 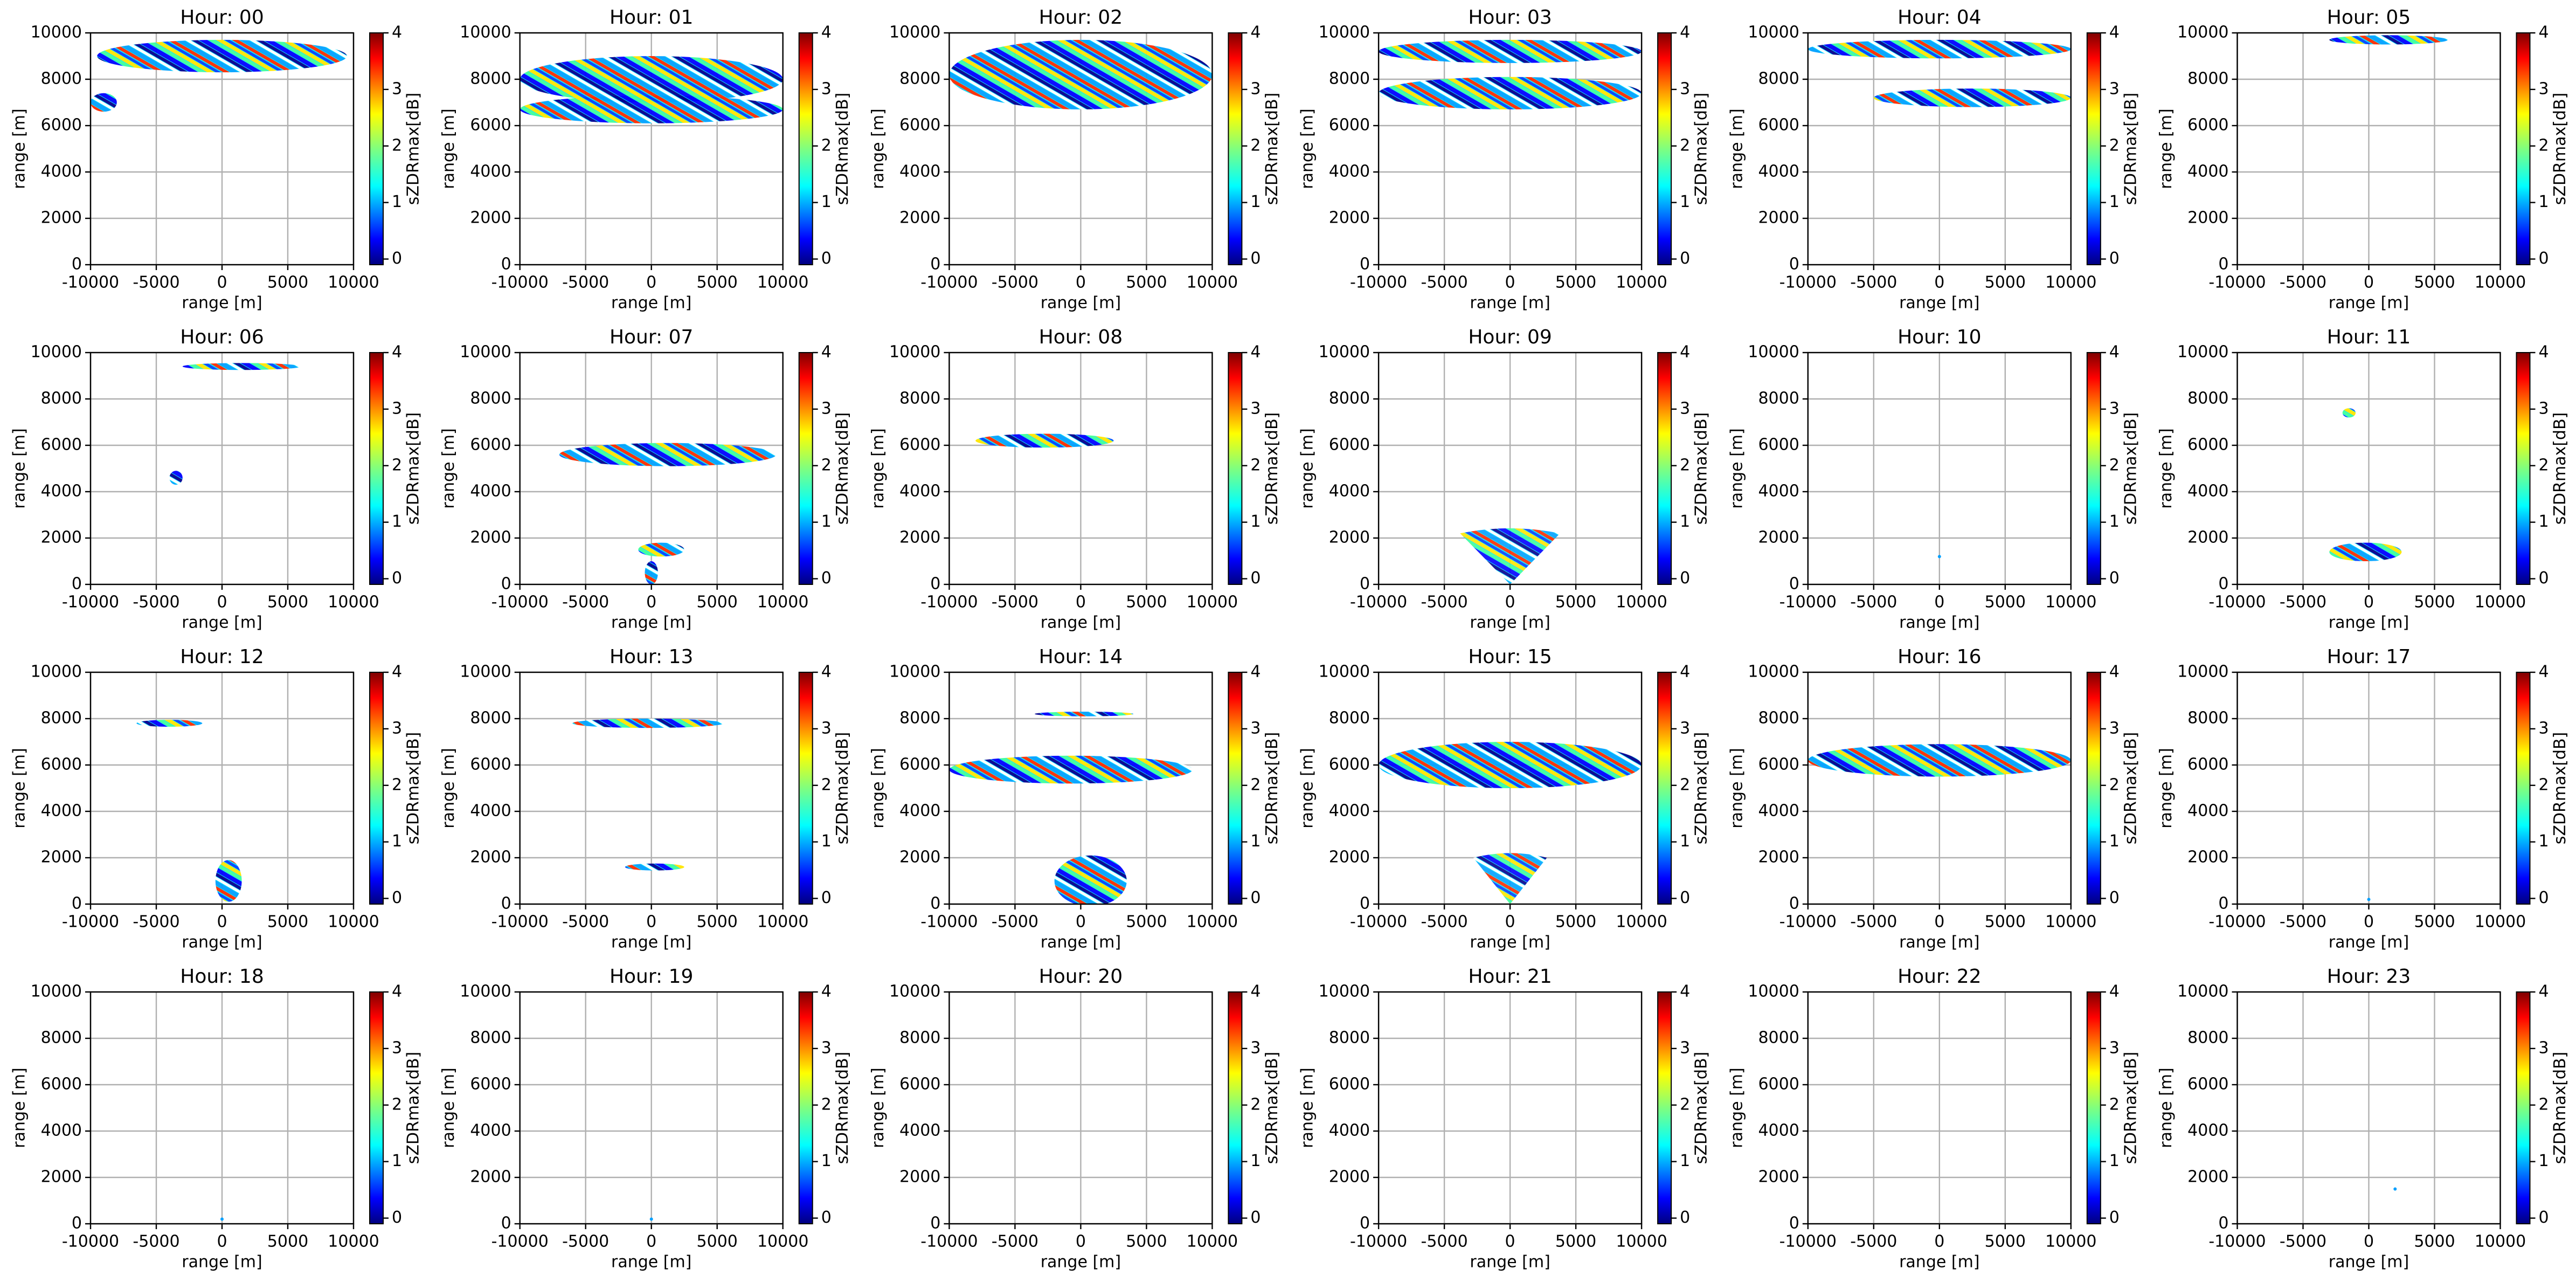 I want to click on chart-title: Hour: 04, so click(x=1939, y=17).